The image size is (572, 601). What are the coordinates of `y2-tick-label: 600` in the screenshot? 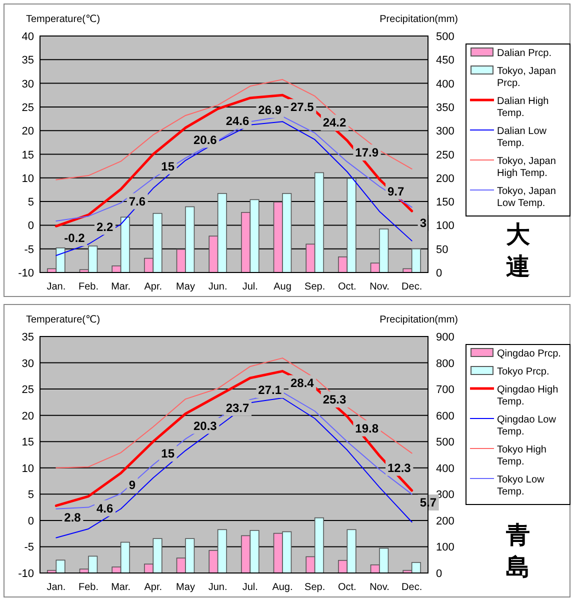 It's located at (445, 416).